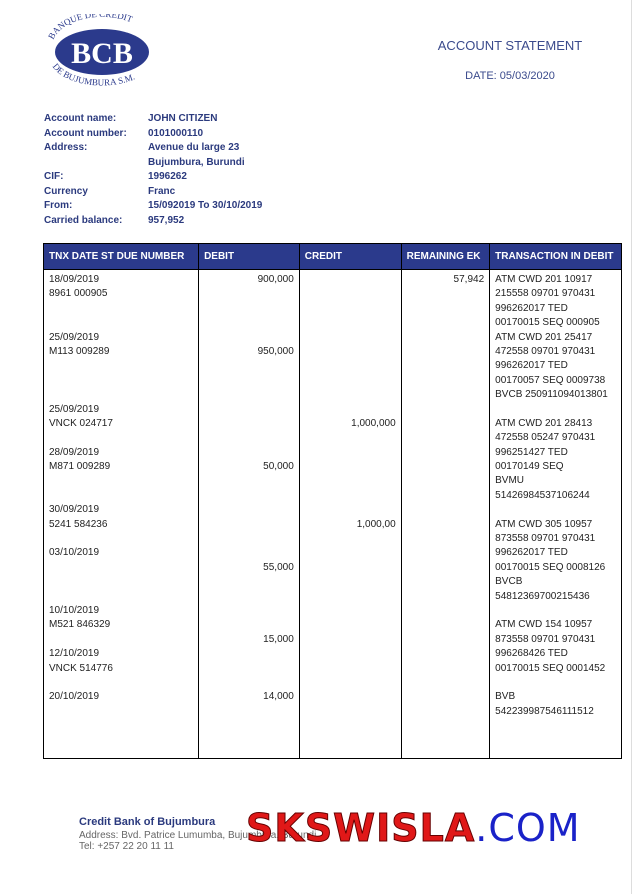 Image resolution: width=632 pixels, height=894 pixels. I want to click on cell-line: VNCK 024717, so click(81, 423).